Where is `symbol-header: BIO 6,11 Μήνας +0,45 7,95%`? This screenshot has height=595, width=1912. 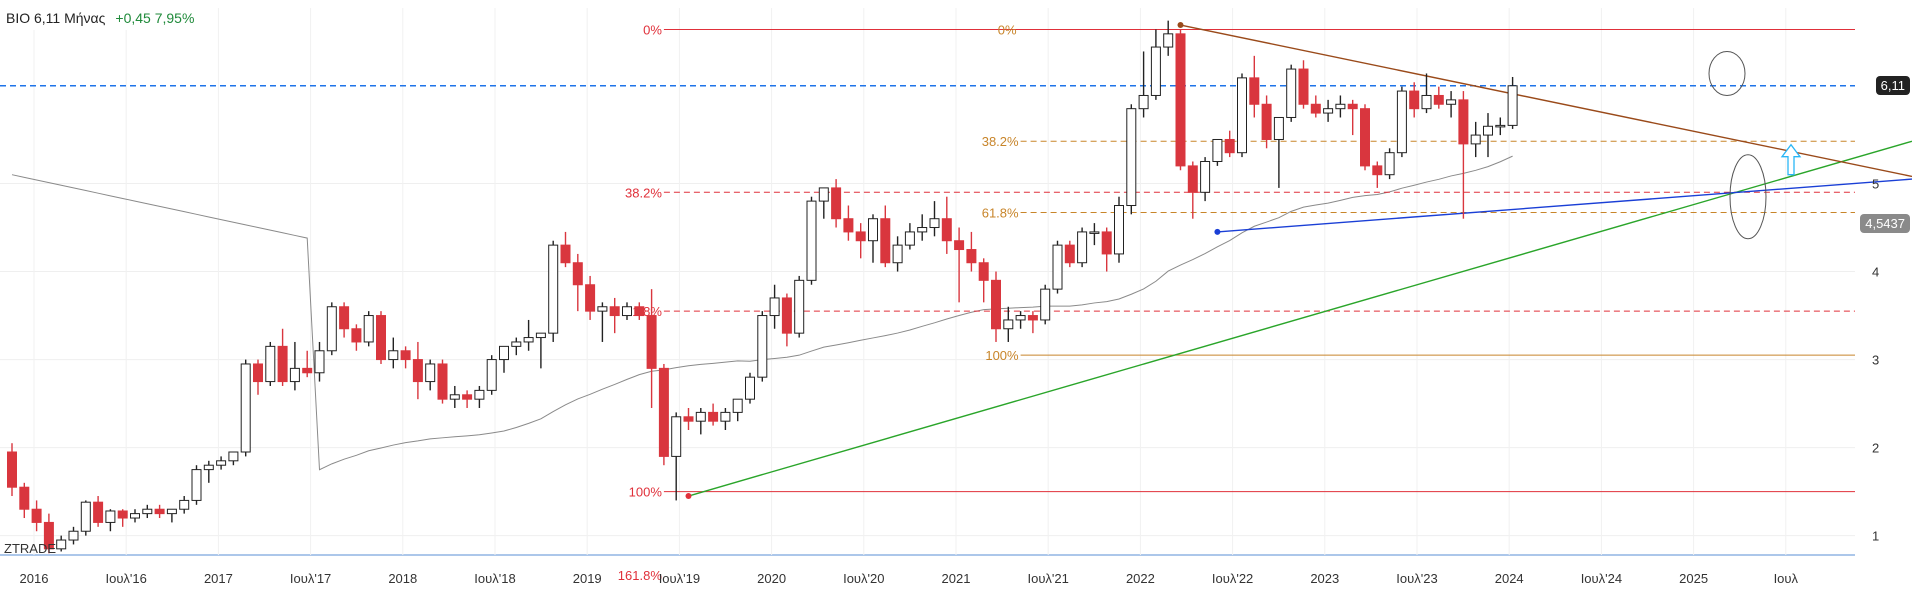
symbol-header: BIO 6,11 Μήνας +0,45 7,95% is located at coordinates (100, 18).